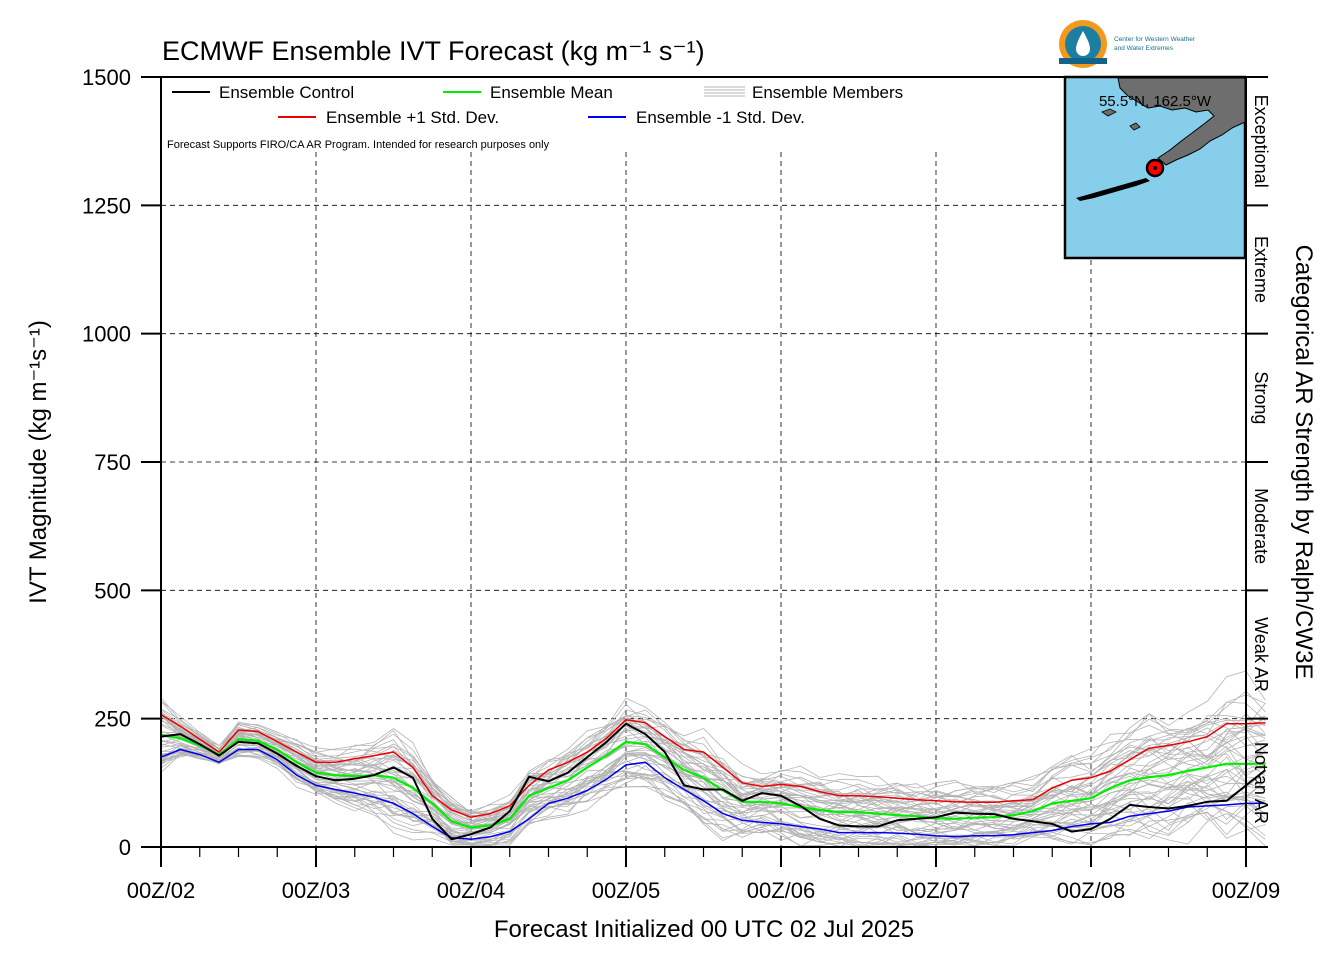 Image resolution: width=1336 pixels, height=962 pixels. I want to click on y-tick-label: 750, so click(112, 462).